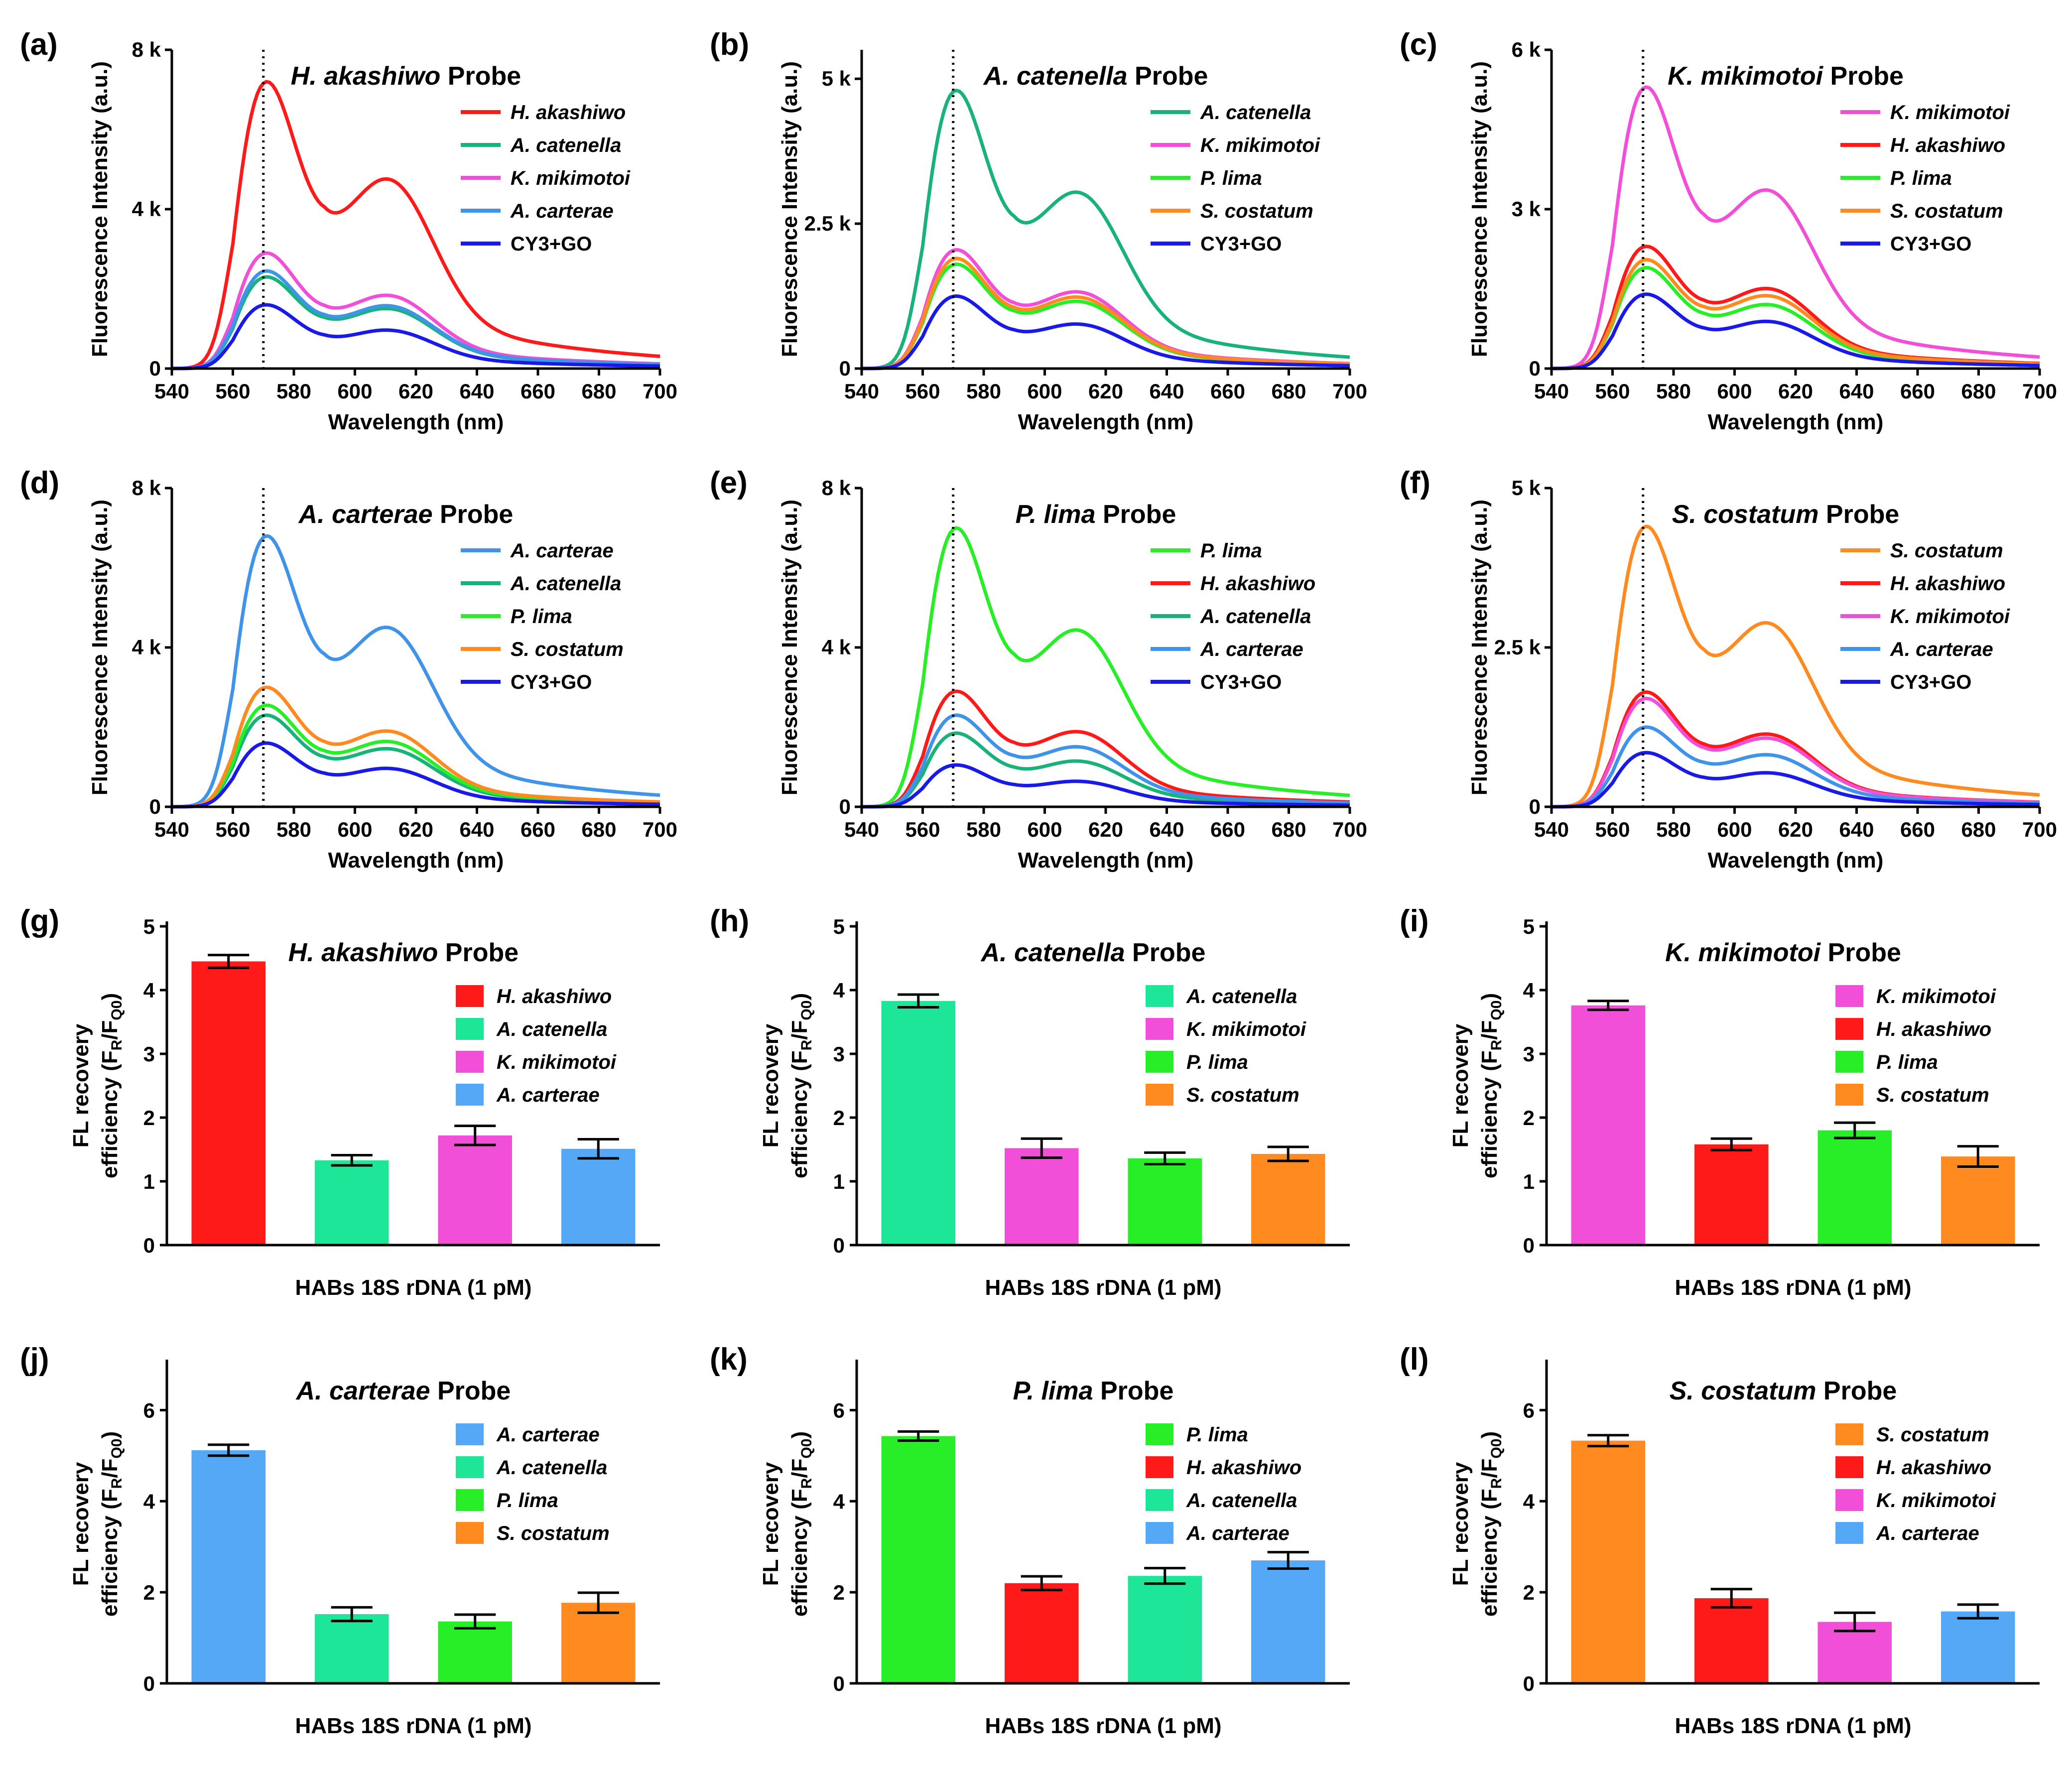 This screenshot has height=1769, width=2072. What do you see at coordinates (1529, 1410) in the screenshot?
I see `y-tick-label: 6` at bounding box center [1529, 1410].